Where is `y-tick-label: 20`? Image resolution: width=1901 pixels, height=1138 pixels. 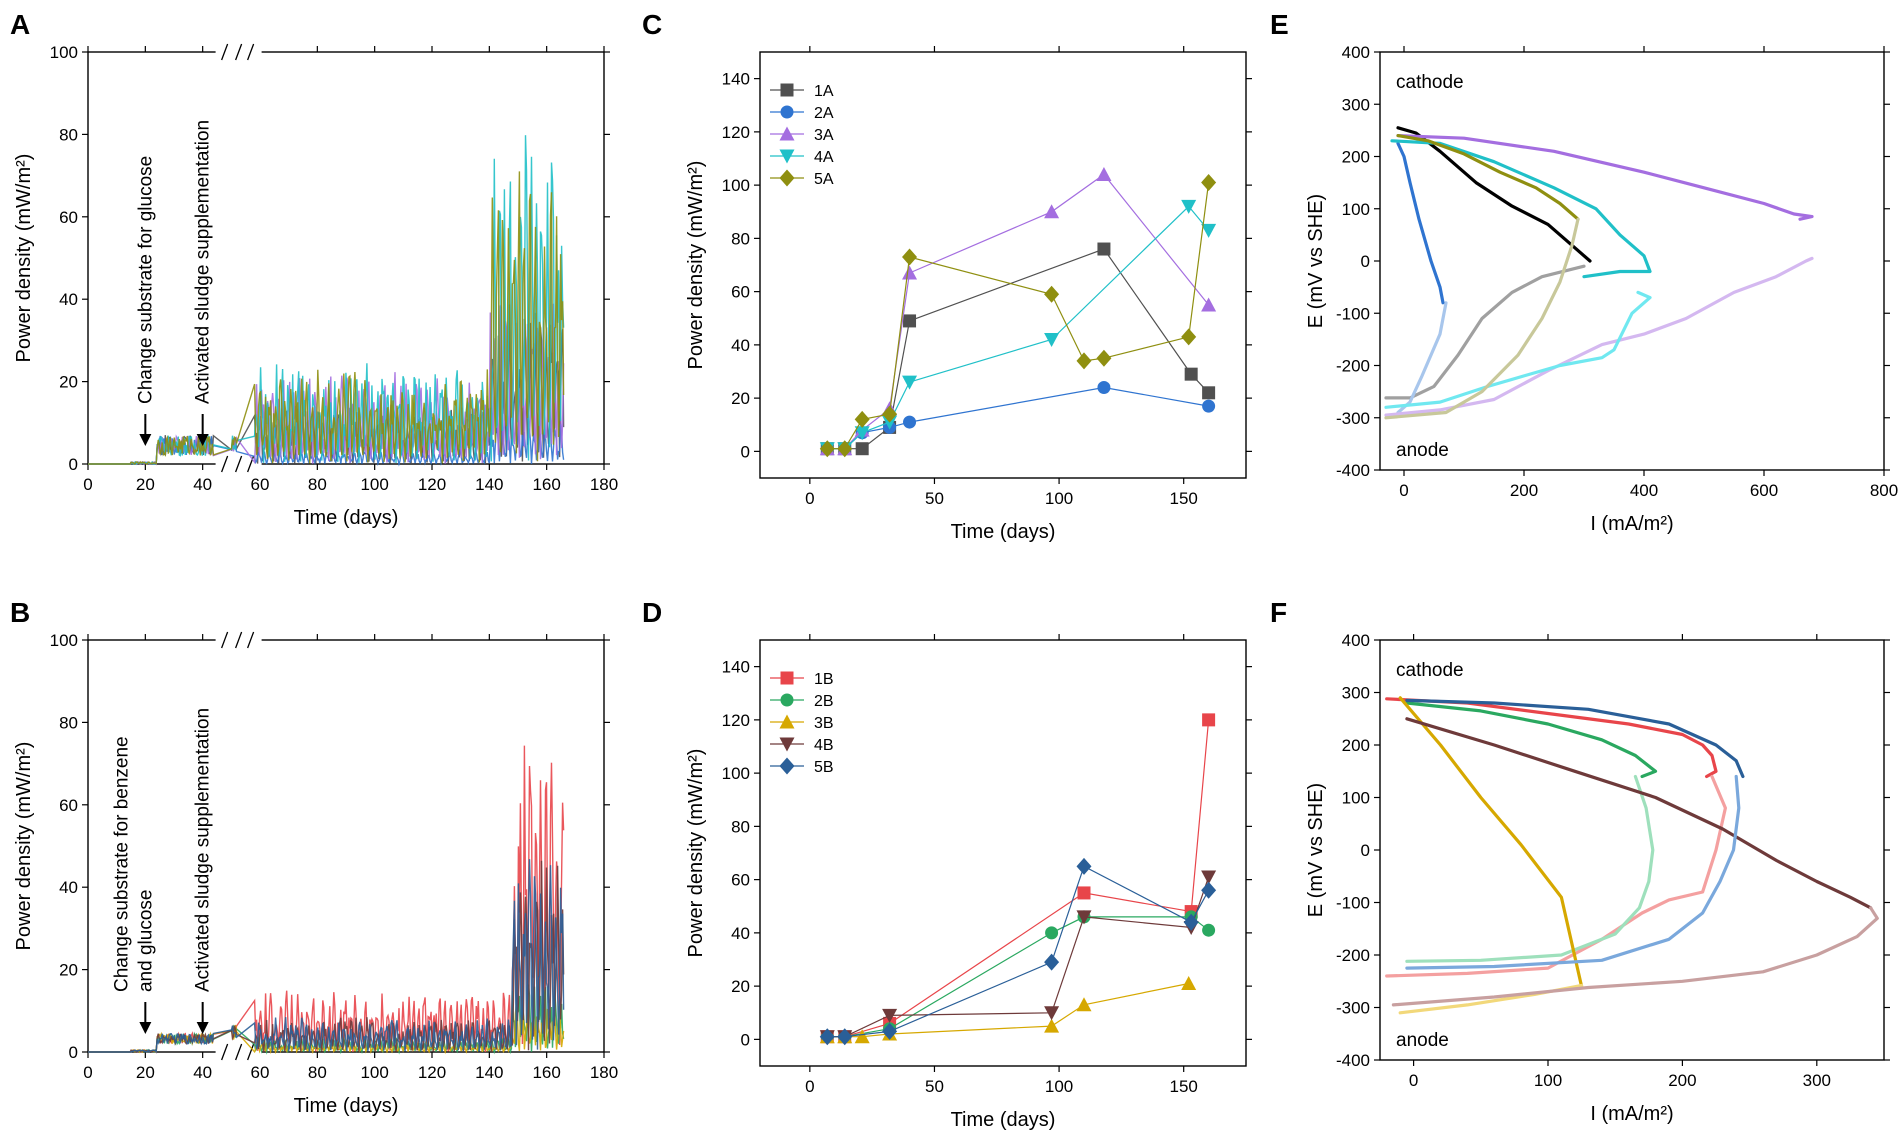
y-tick-label: 20 is located at coordinates (740, 986).